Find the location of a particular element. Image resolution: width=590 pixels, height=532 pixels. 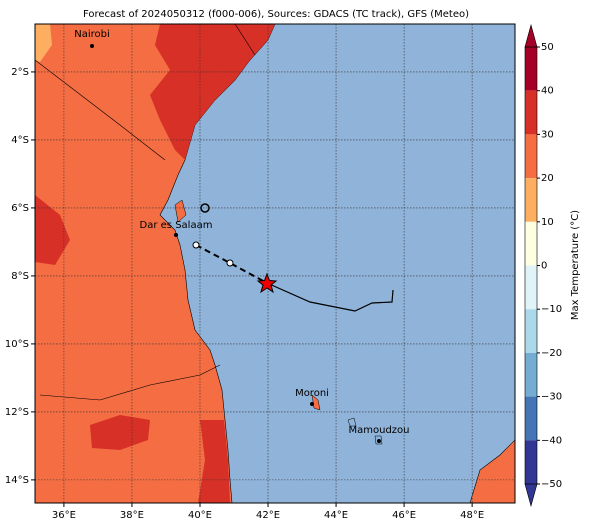

y-tick-label: 4°S is located at coordinates (20, 140).